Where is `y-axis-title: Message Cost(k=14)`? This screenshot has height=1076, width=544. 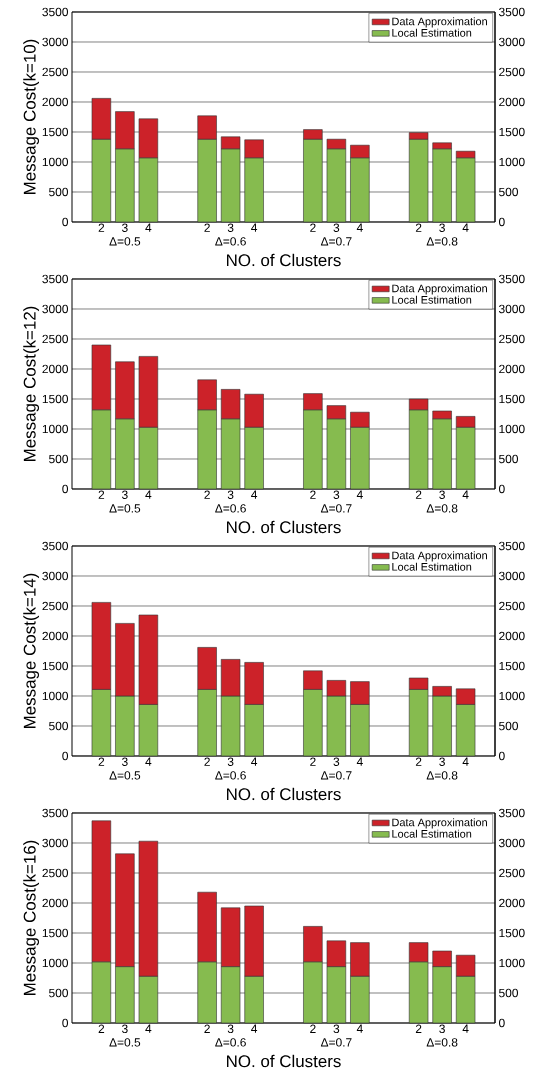
y-axis-title: Message Cost(k=14) is located at coordinates (31, 650).